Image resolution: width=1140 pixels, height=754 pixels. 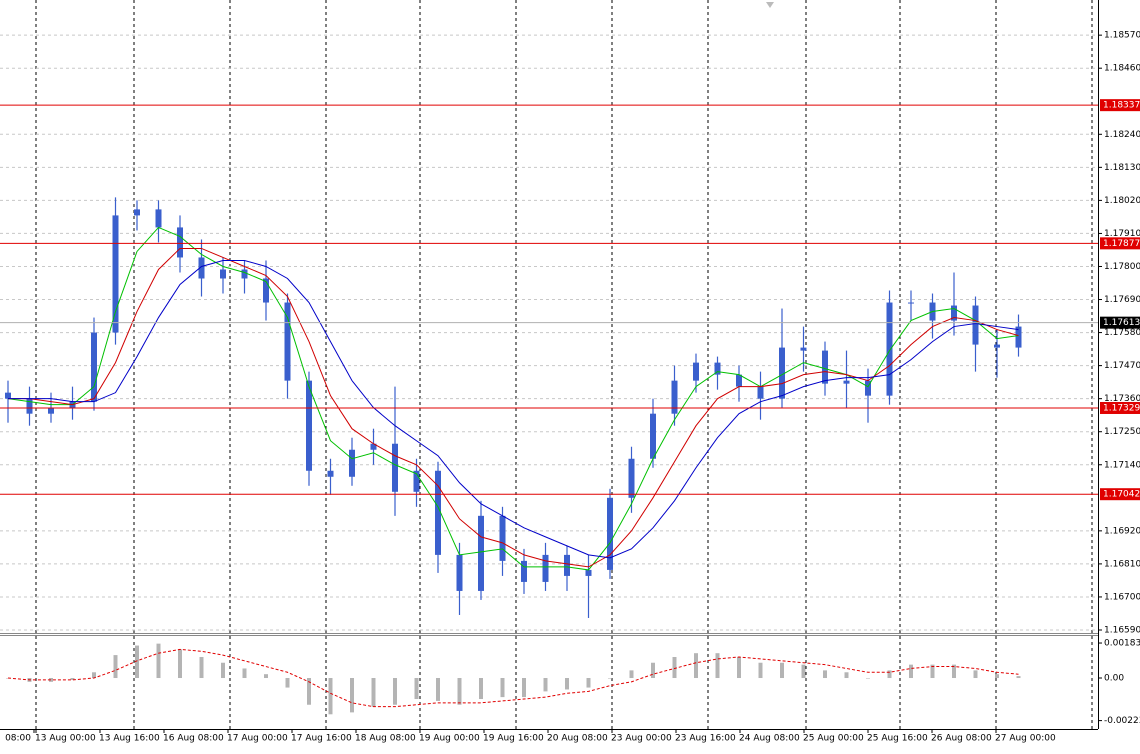 I want to click on x-tick-label: 19 Aug 00:00, so click(x=449, y=739).